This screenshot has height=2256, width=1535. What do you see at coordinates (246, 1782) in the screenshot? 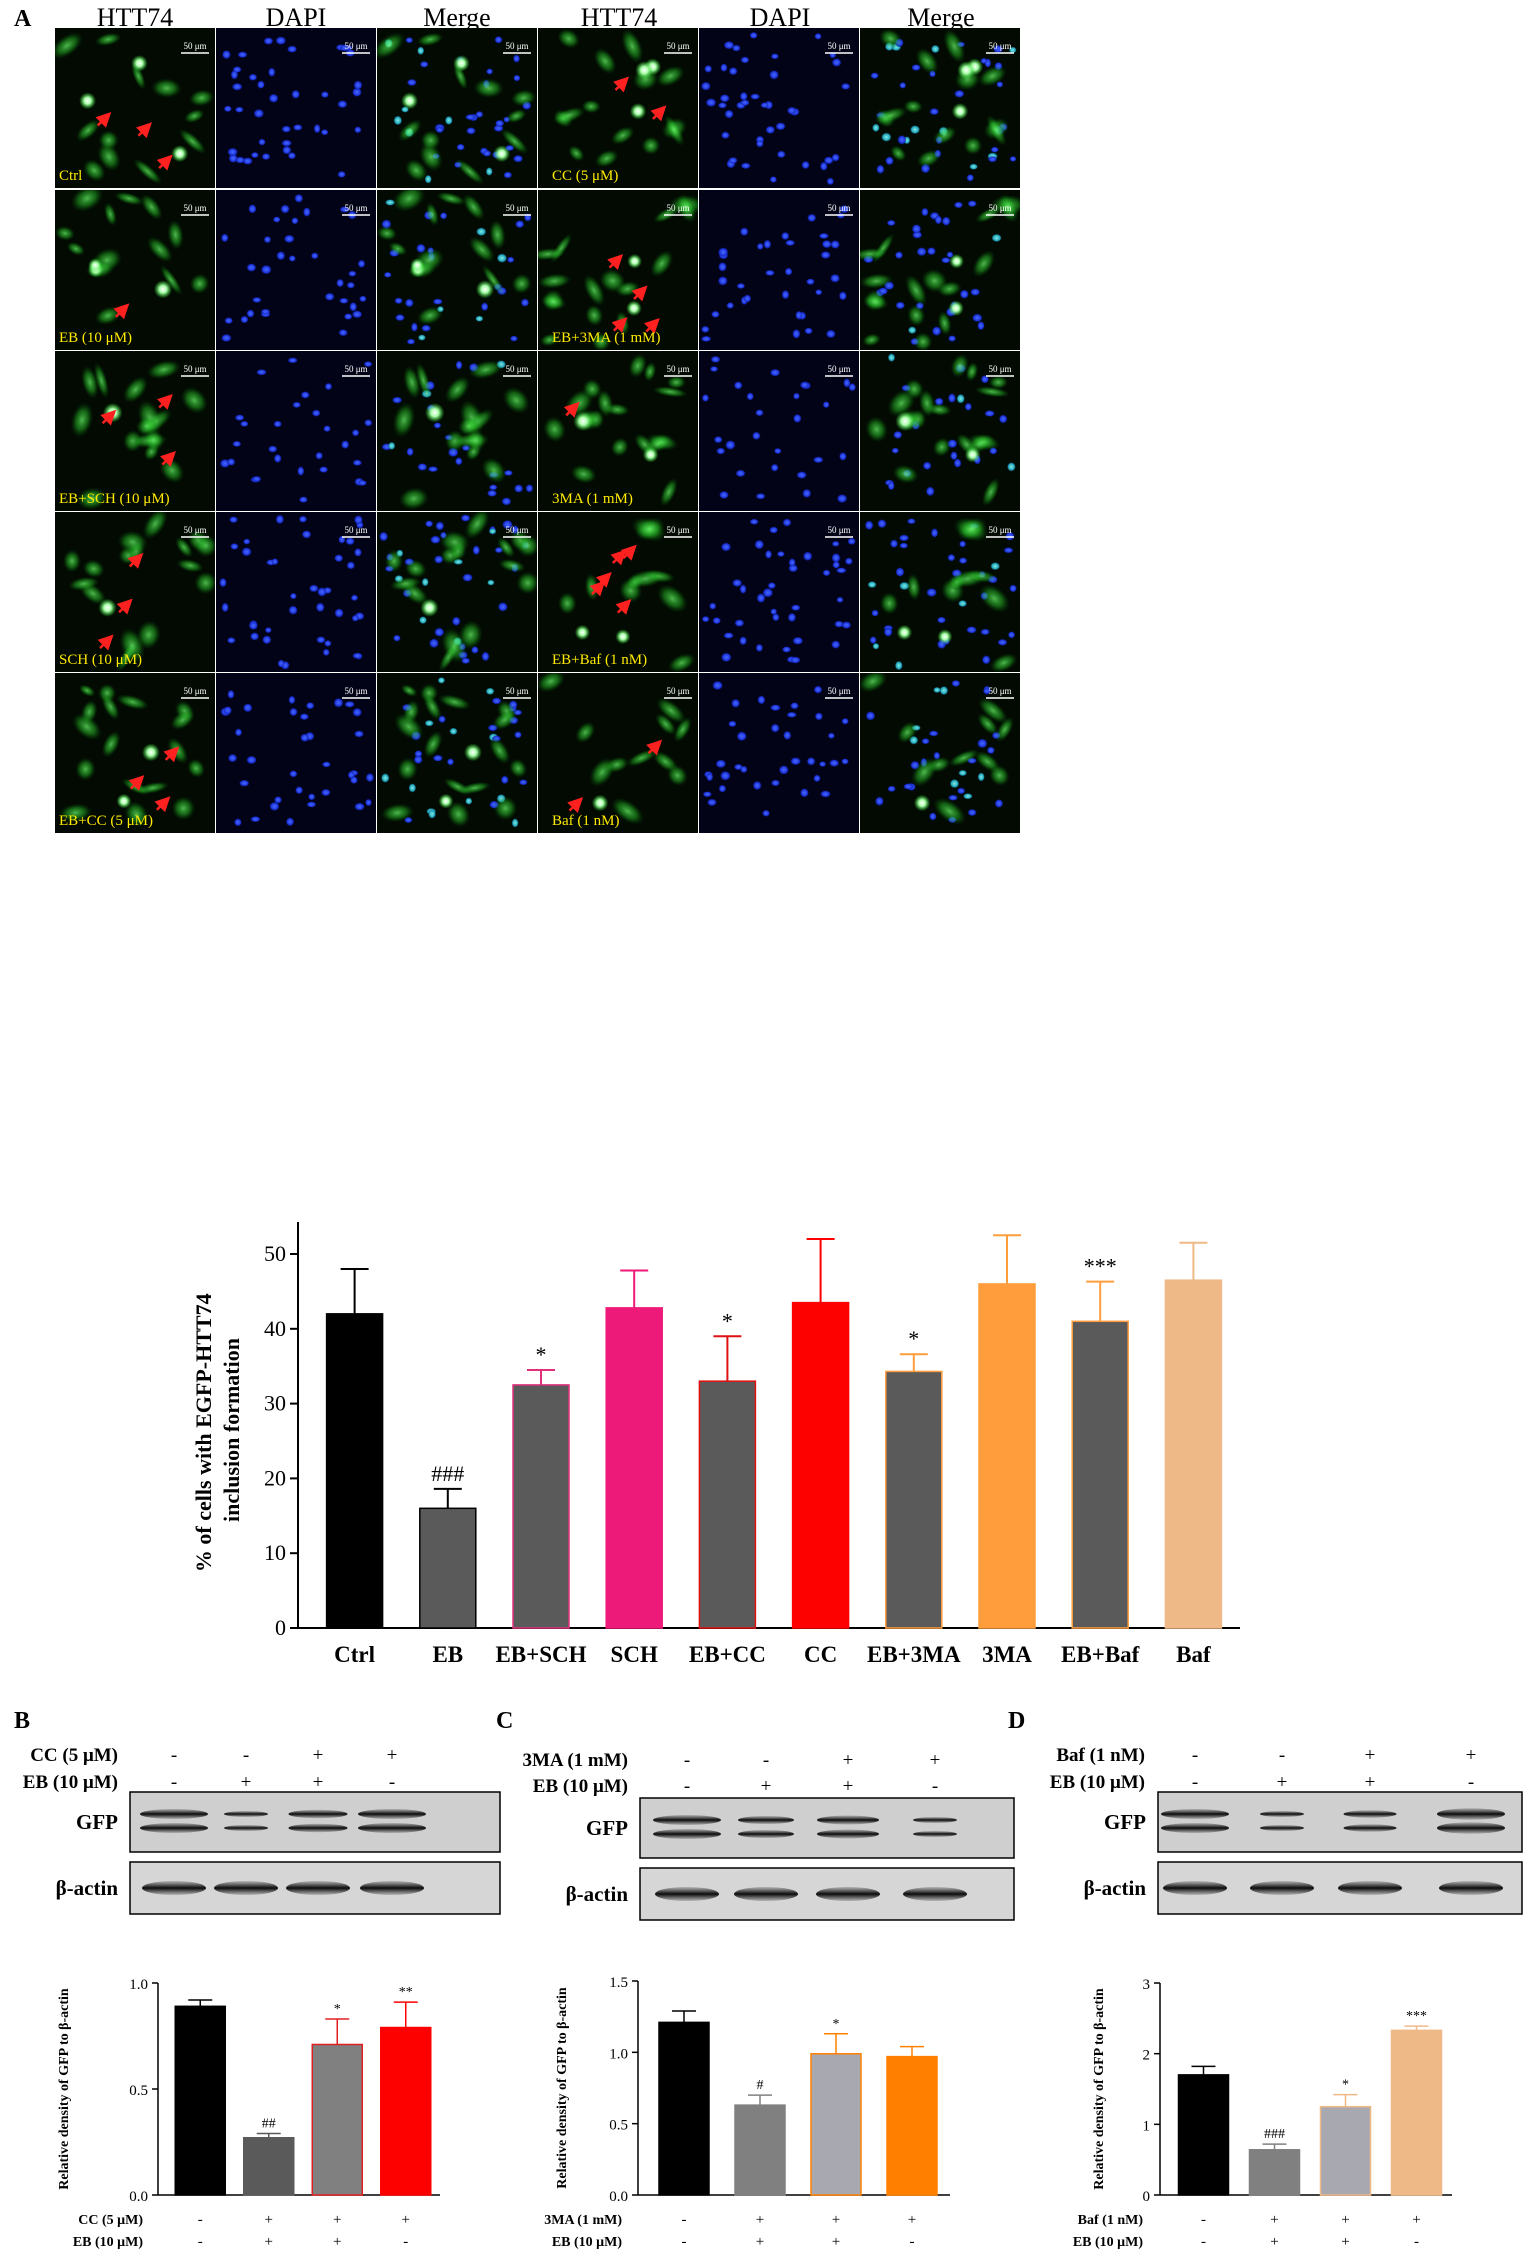
I see `blot-treatment-sign: +` at bounding box center [246, 1782].